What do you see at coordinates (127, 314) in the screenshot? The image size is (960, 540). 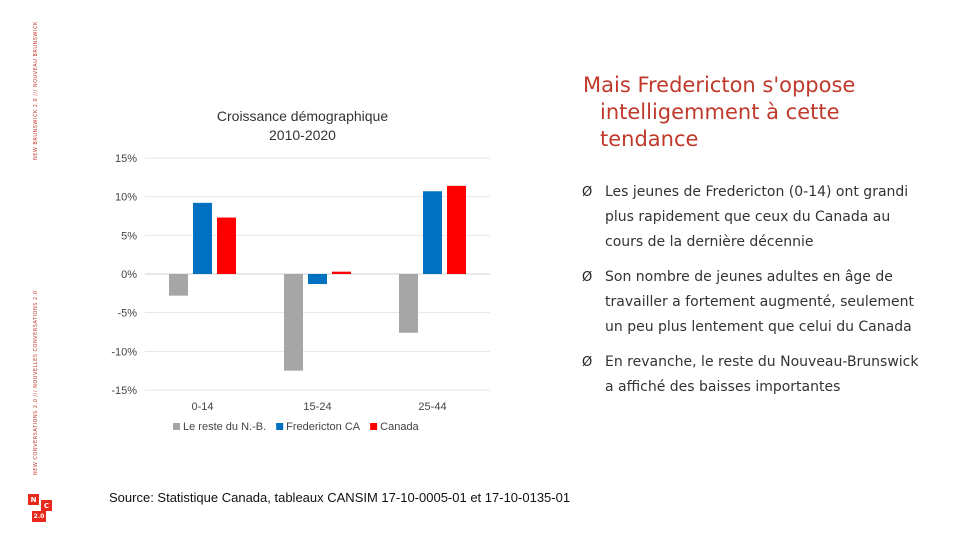 I see `y-tick-label: -5%` at bounding box center [127, 314].